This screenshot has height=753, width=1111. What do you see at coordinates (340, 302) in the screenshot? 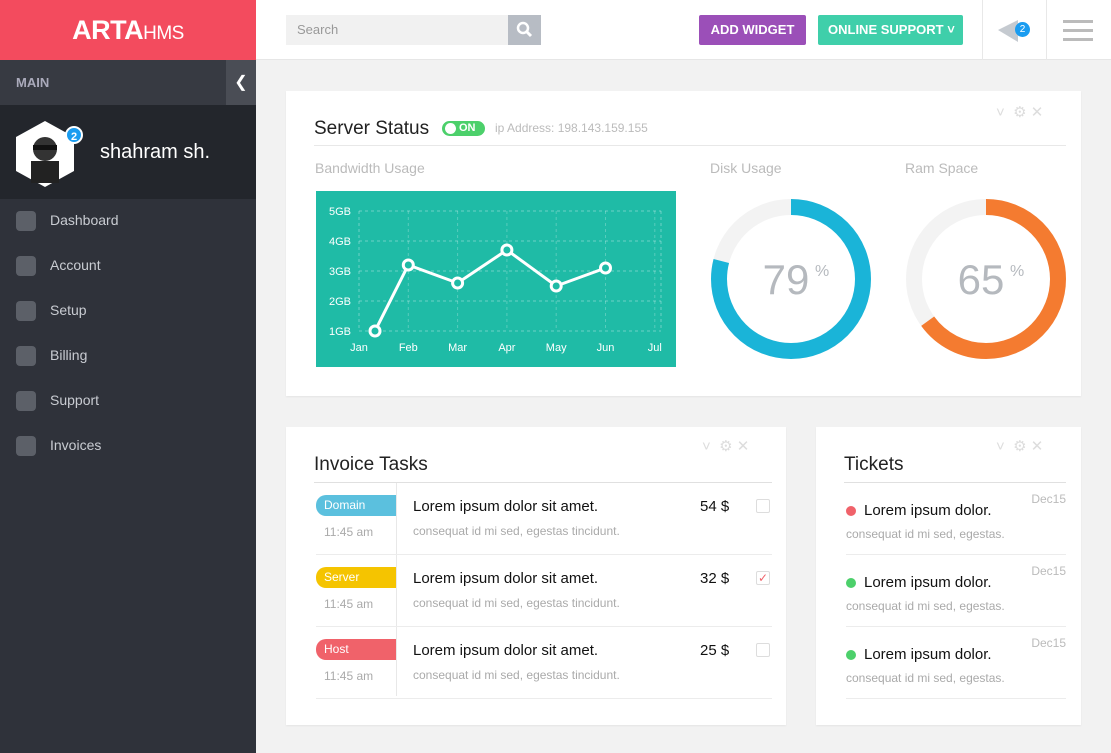
I see `y-tick-label: 2GB` at bounding box center [340, 302].